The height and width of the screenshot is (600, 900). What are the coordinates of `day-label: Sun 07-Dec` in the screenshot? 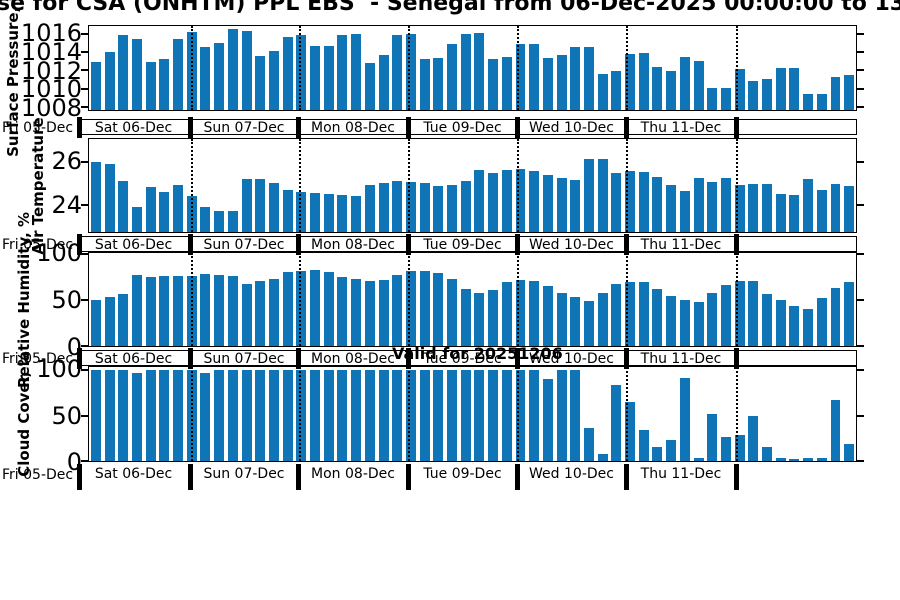 It's located at (244, 474).